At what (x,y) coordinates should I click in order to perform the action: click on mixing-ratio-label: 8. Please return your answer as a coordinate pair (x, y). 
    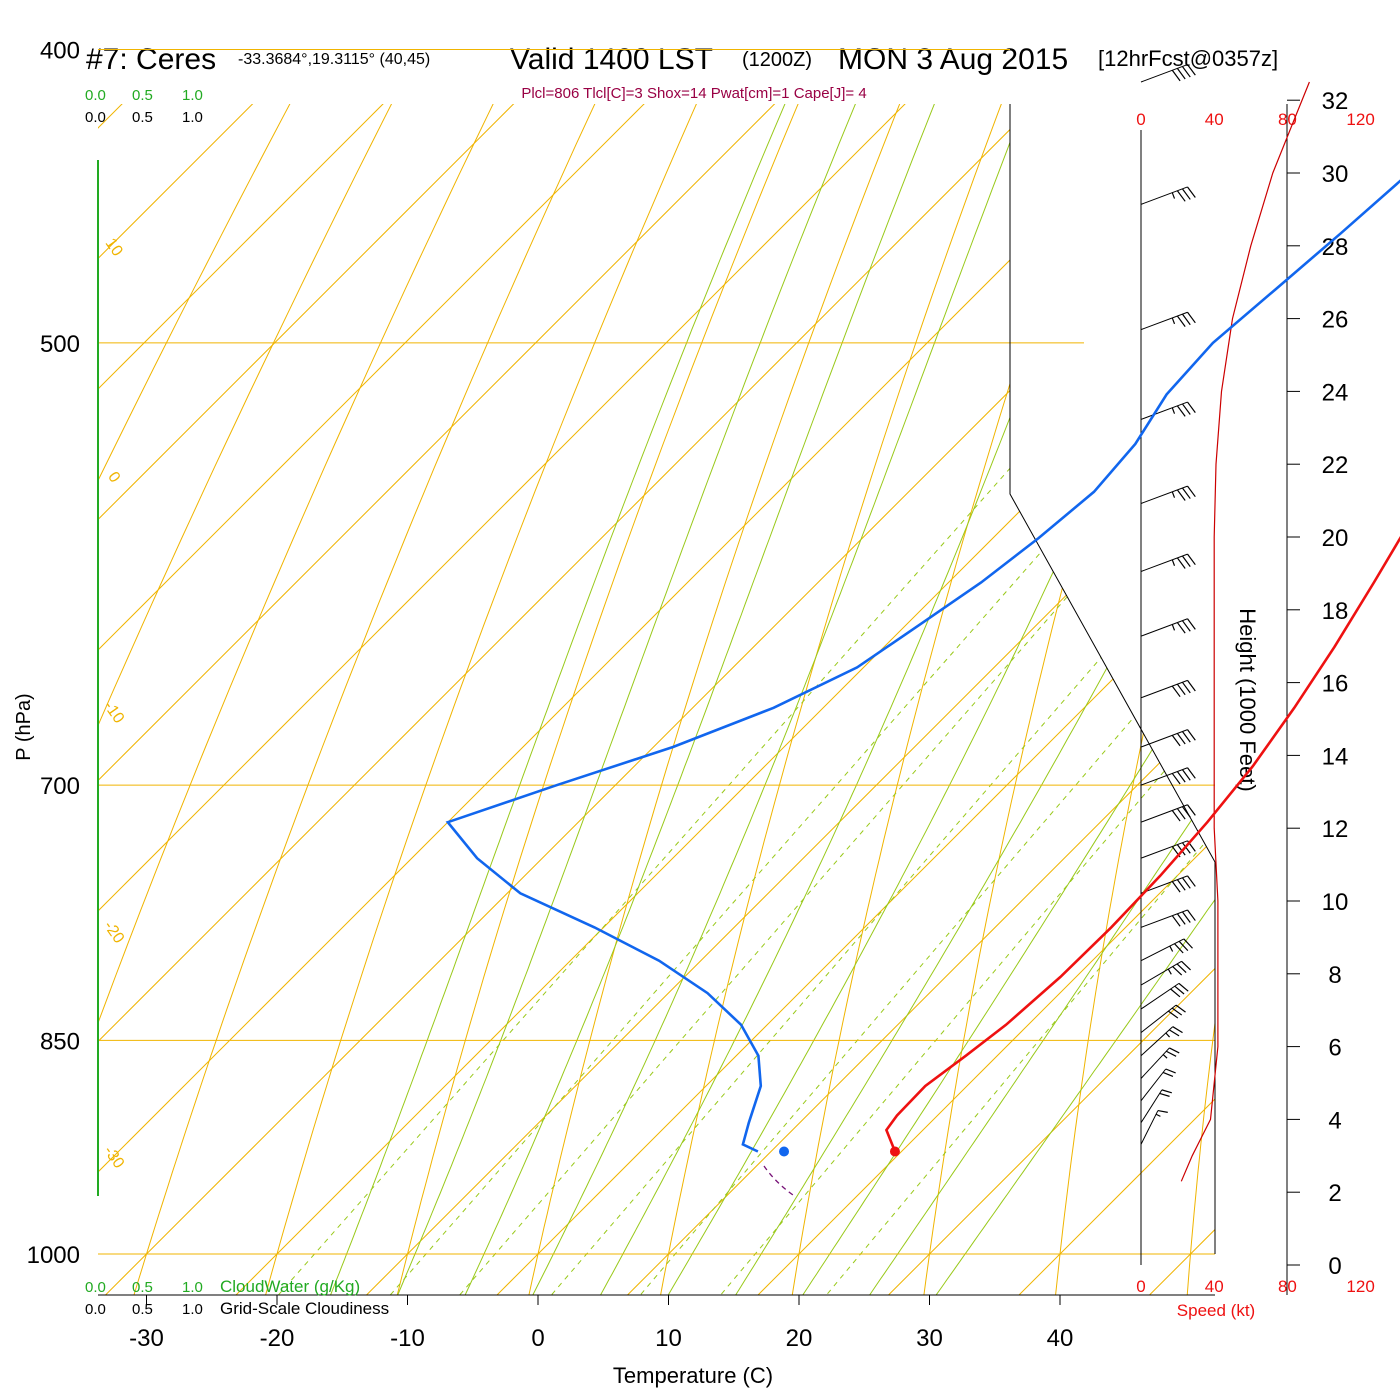
    Looking at the image, I should click on (591, 1345).